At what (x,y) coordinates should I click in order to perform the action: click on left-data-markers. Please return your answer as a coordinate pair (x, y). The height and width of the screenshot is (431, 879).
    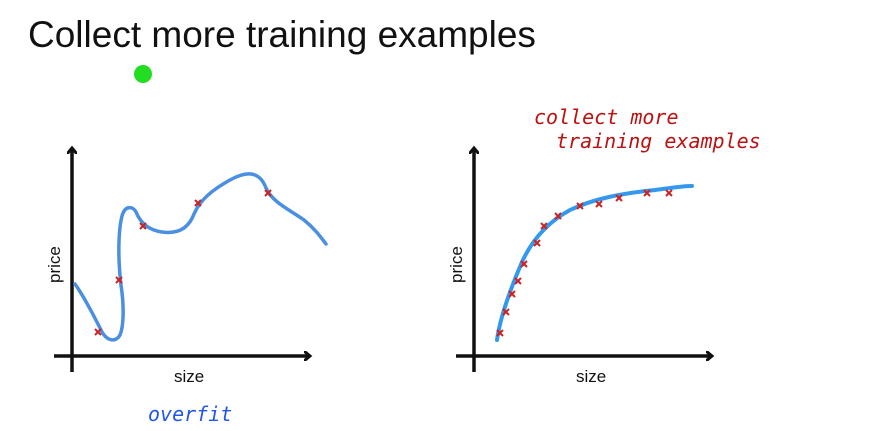
    Looking at the image, I should click on (183, 262).